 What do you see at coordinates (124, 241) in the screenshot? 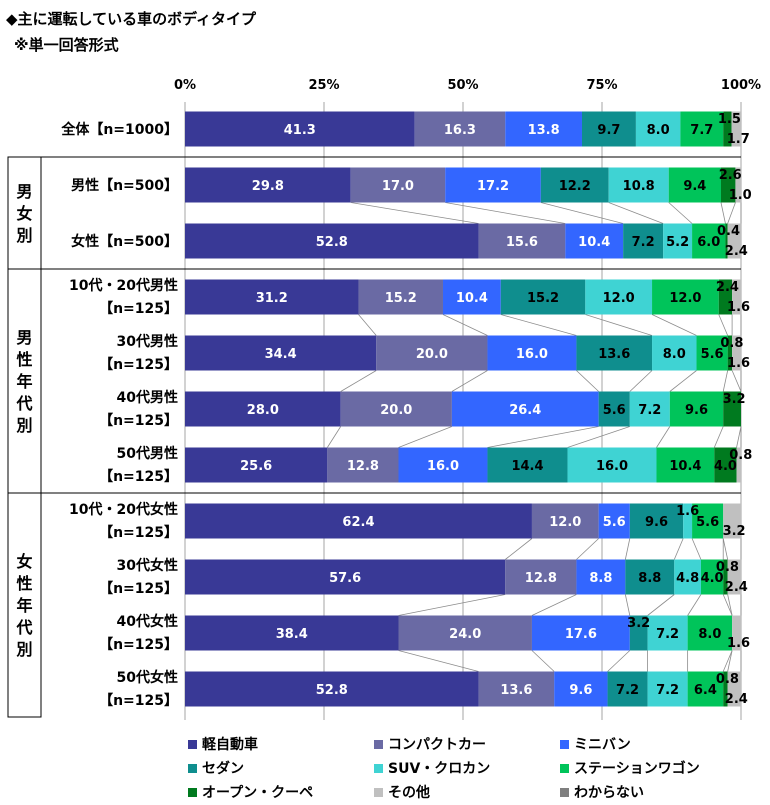
I see `row-label: 女性【n=500】` at bounding box center [124, 241].